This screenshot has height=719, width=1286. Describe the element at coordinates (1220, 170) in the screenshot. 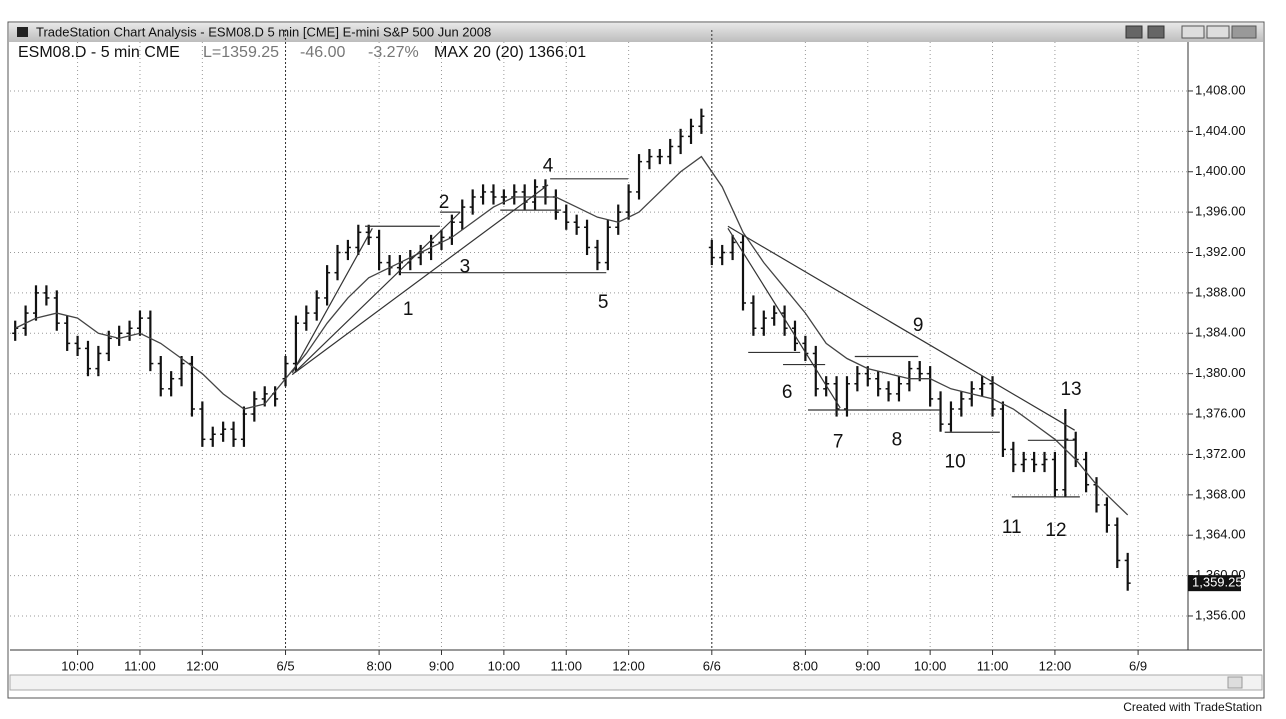

I see `y-tick-label: 1,400.00` at that location.